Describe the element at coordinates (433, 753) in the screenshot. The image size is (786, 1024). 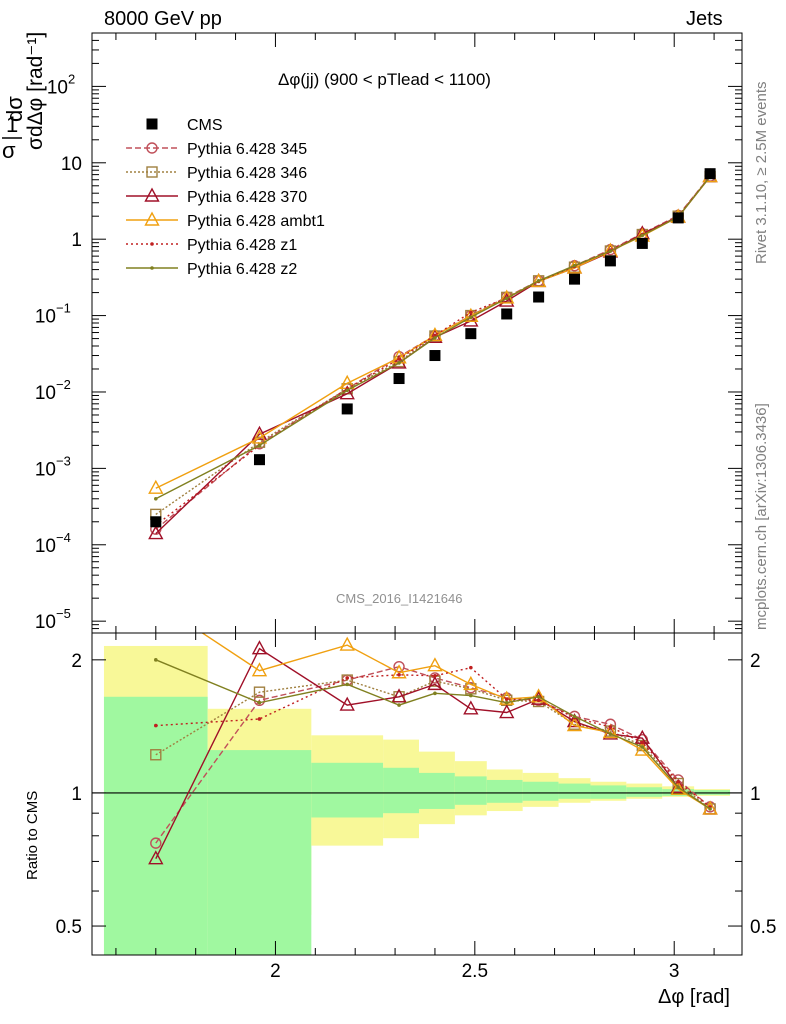
I see `ratio-line-p370` at that location.